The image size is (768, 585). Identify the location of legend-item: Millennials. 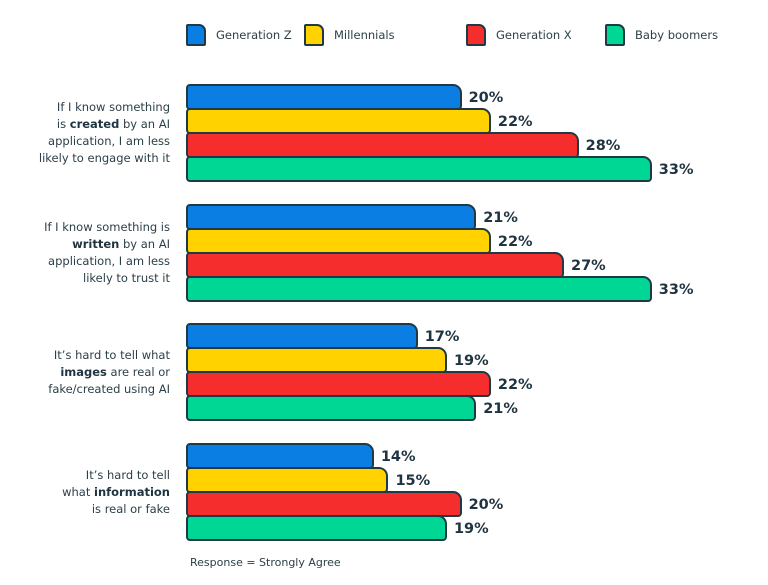
(349, 35).